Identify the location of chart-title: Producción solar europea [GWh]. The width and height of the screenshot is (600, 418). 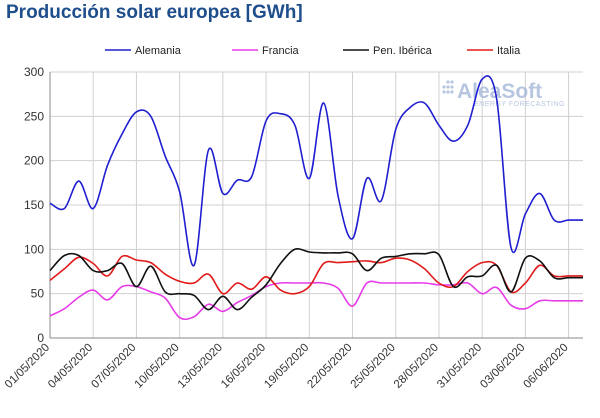
(154, 12).